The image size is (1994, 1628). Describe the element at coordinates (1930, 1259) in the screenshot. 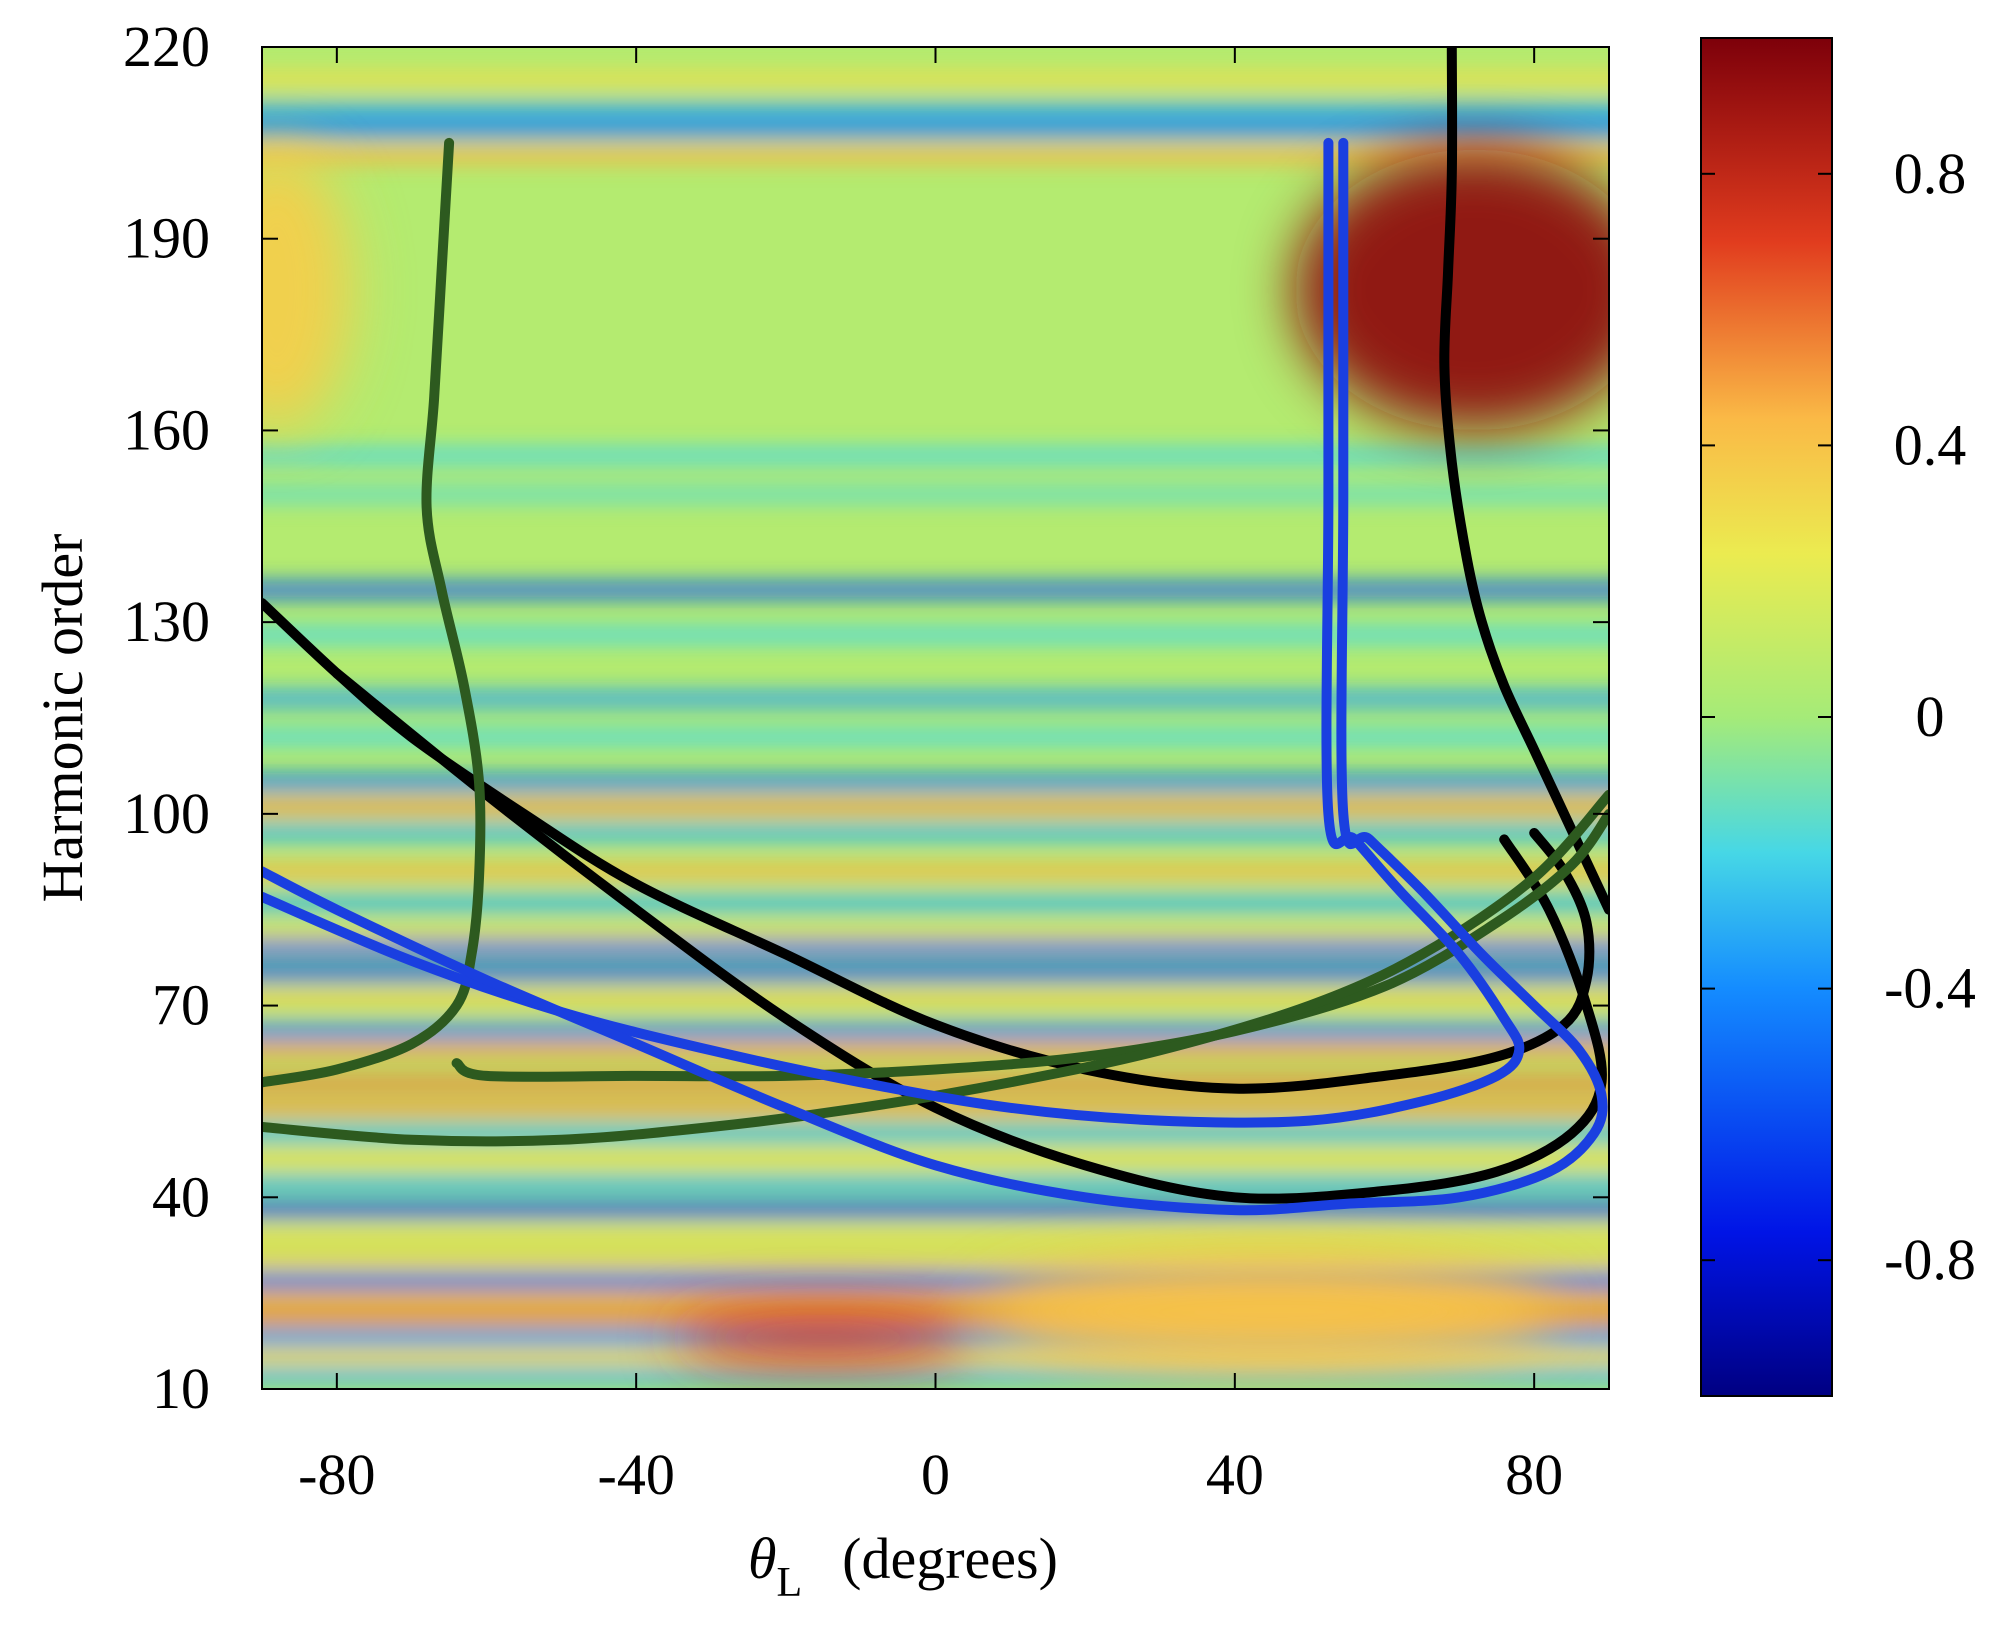

I see `colorbar-tick-label: -0.8` at that location.